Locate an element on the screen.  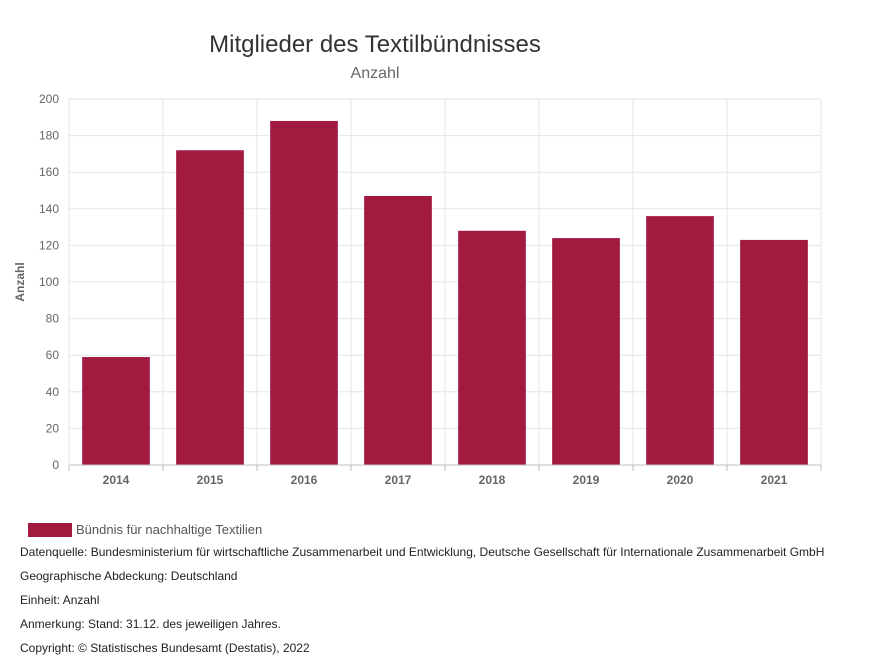
y-tick-label: 0 is located at coordinates (55, 465).